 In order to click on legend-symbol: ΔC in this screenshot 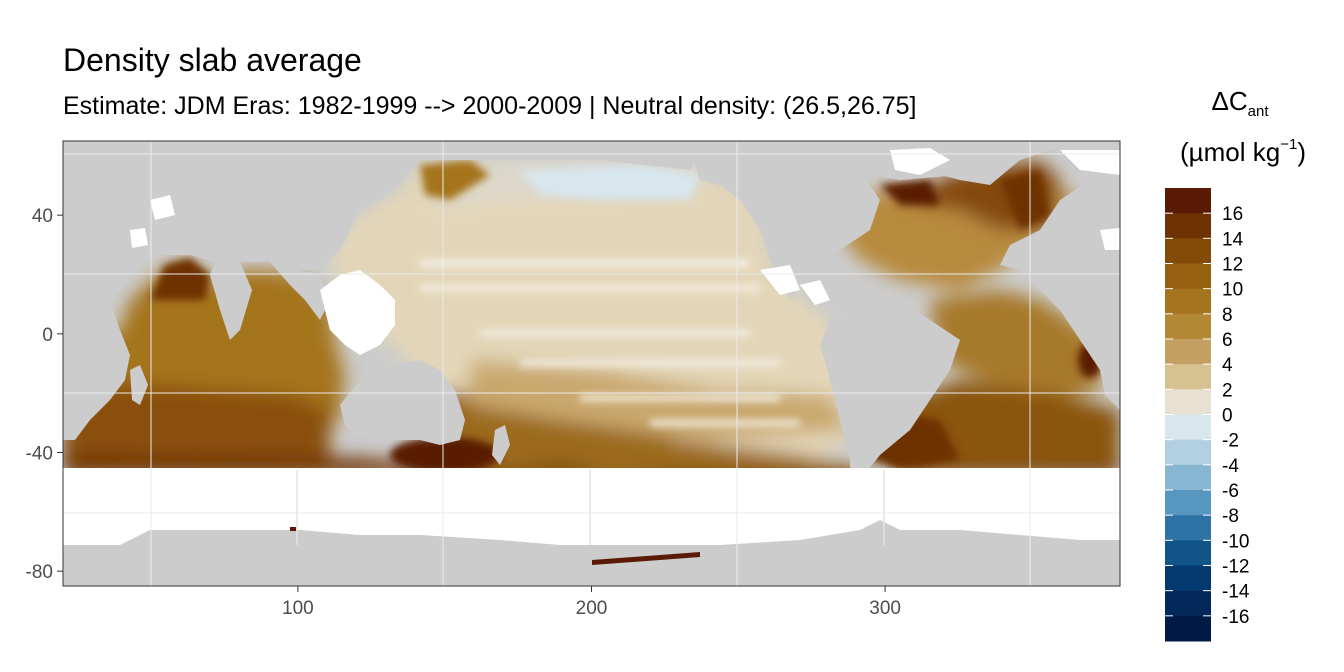, I will do `click(1229, 101)`.